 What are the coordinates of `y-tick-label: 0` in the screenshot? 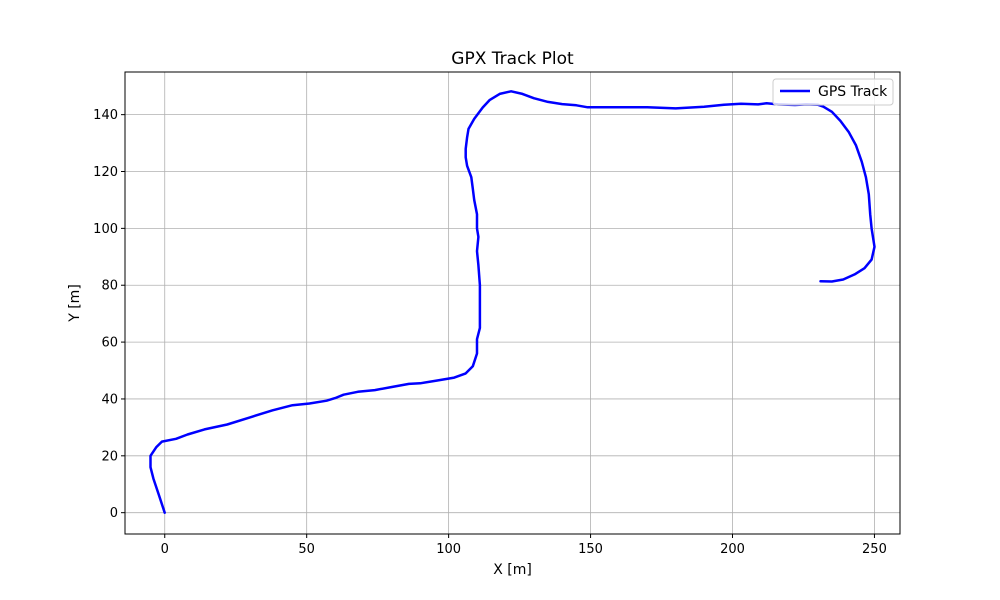 It's located at (114, 513).